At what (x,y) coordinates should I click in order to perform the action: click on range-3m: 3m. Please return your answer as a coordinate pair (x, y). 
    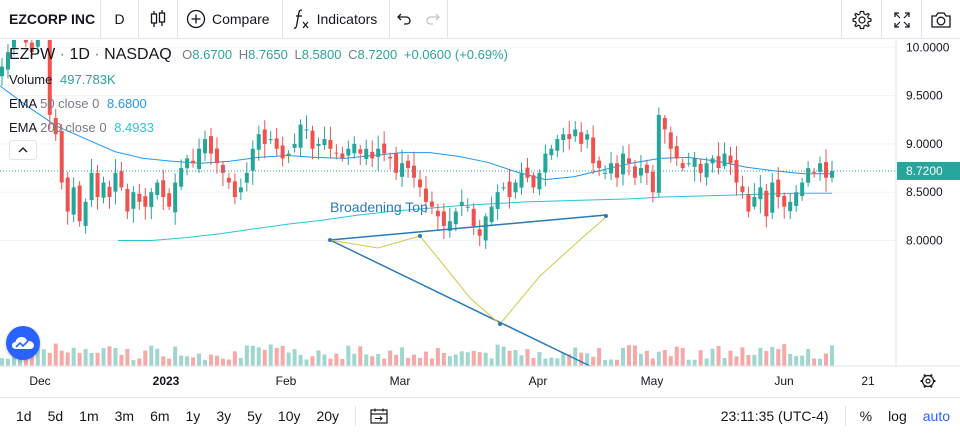
    Looking at the image, I should click on (124, 415).